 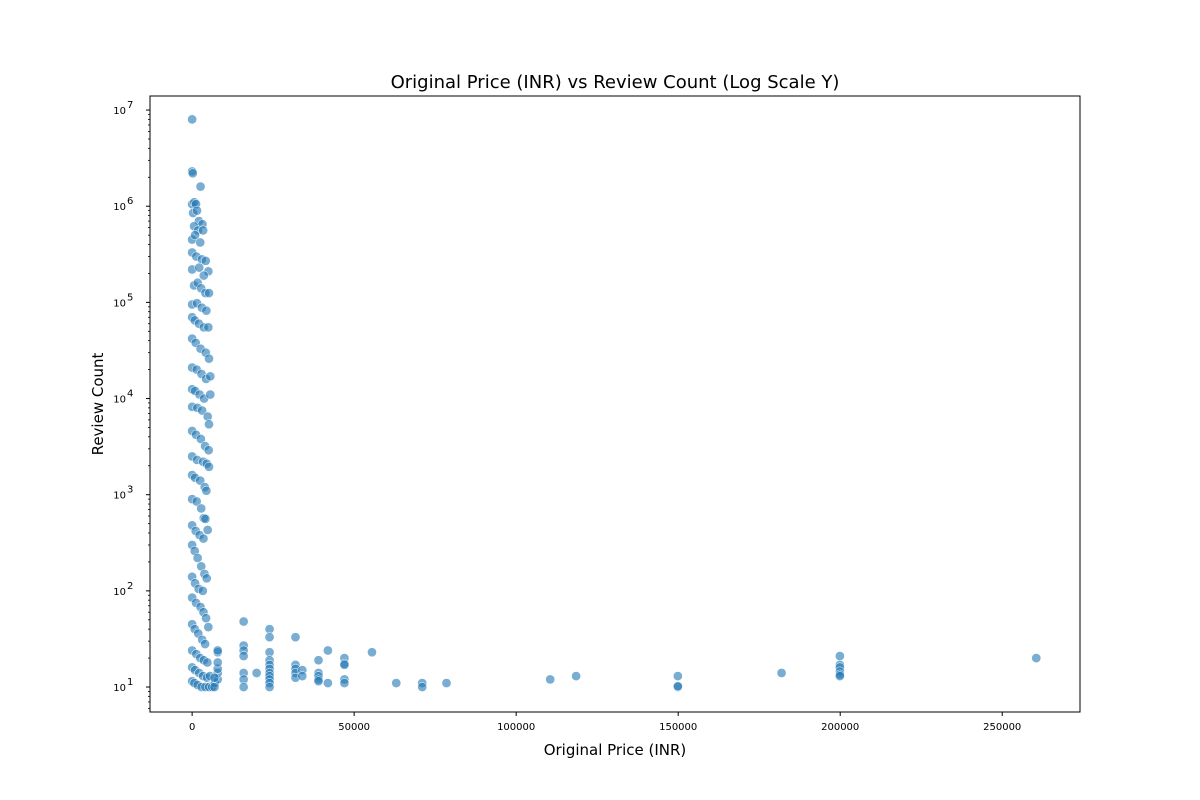 I want to click on y-tick-label-group: 10⁵, so click(x=123, y=300).